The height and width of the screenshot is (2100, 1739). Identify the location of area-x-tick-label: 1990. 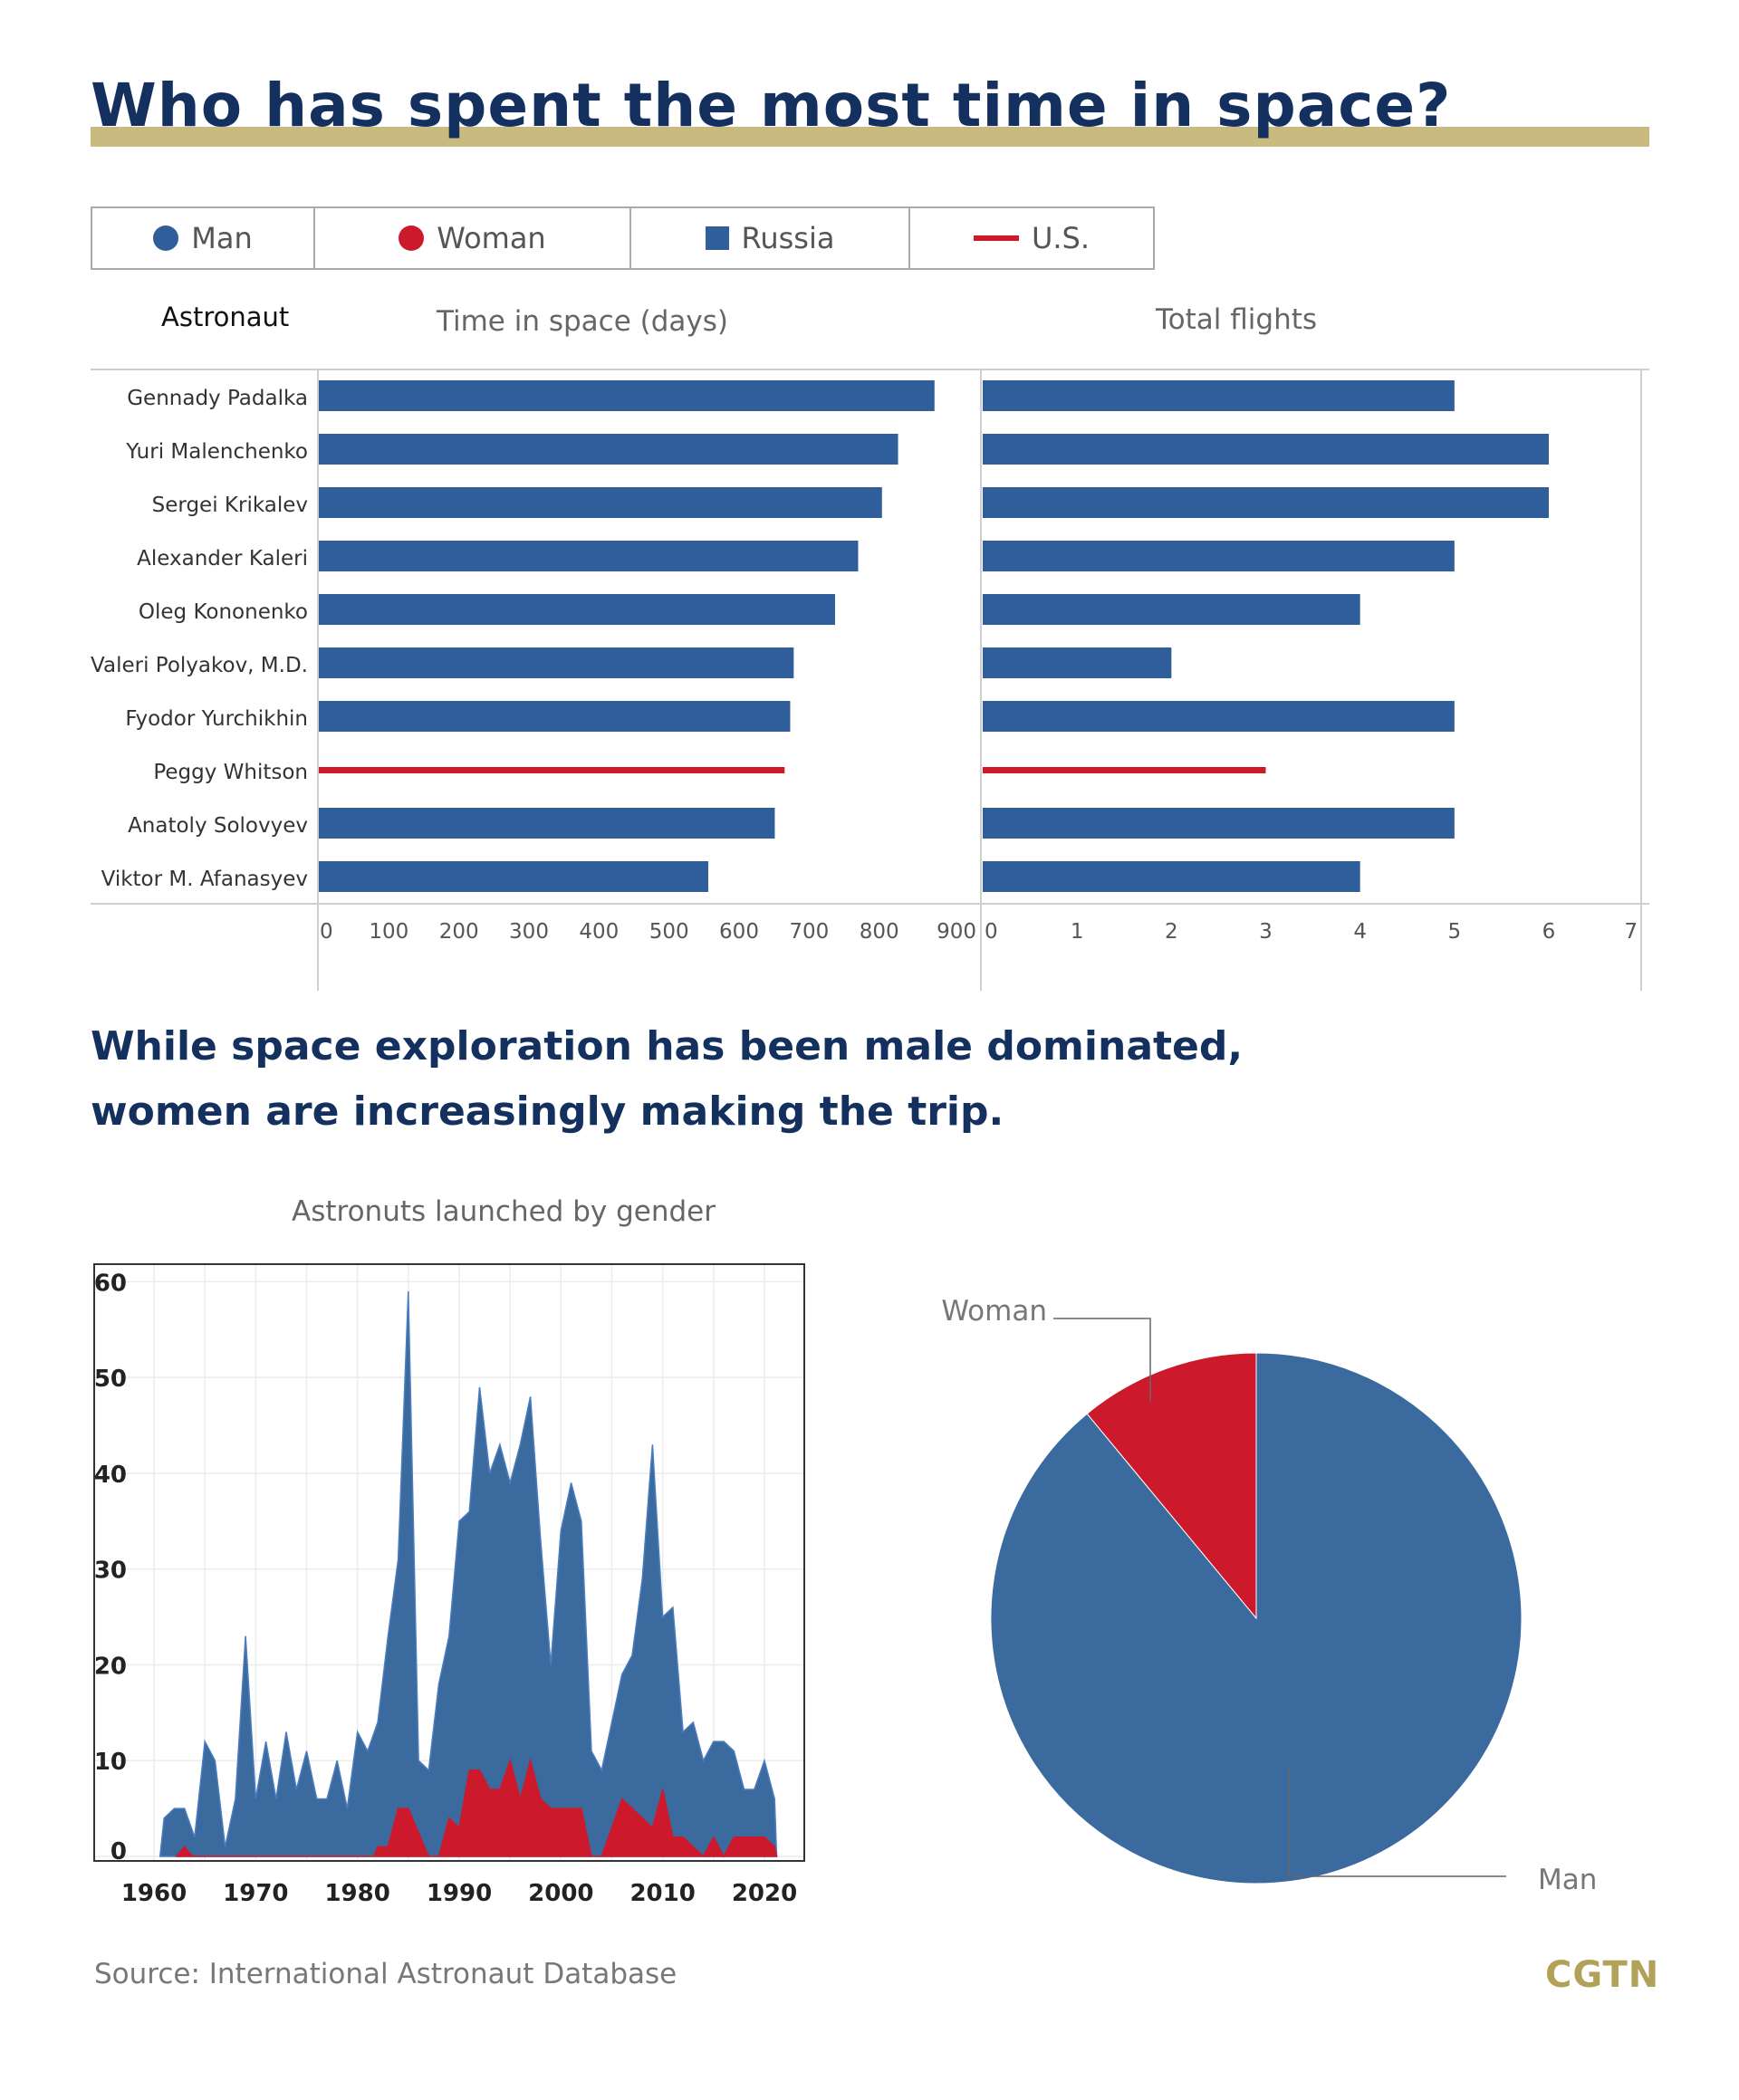
(459, 1893).